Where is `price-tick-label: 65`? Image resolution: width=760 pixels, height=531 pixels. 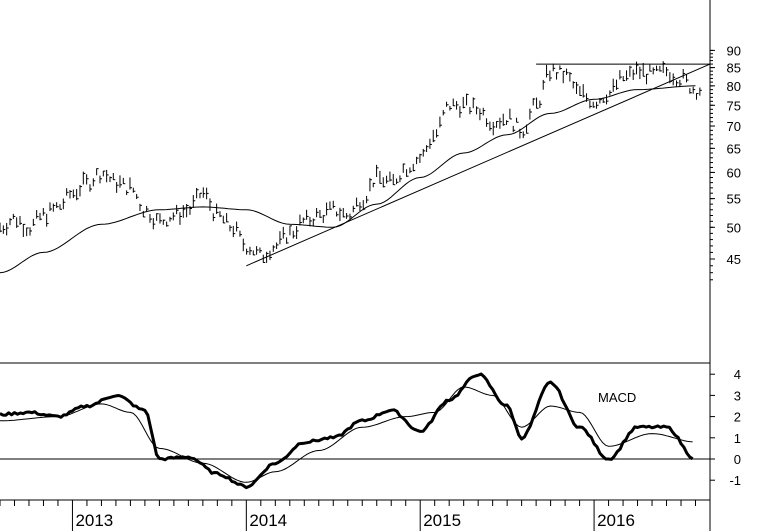 price-tick-label: 65 is located at coordinates (734, 148).